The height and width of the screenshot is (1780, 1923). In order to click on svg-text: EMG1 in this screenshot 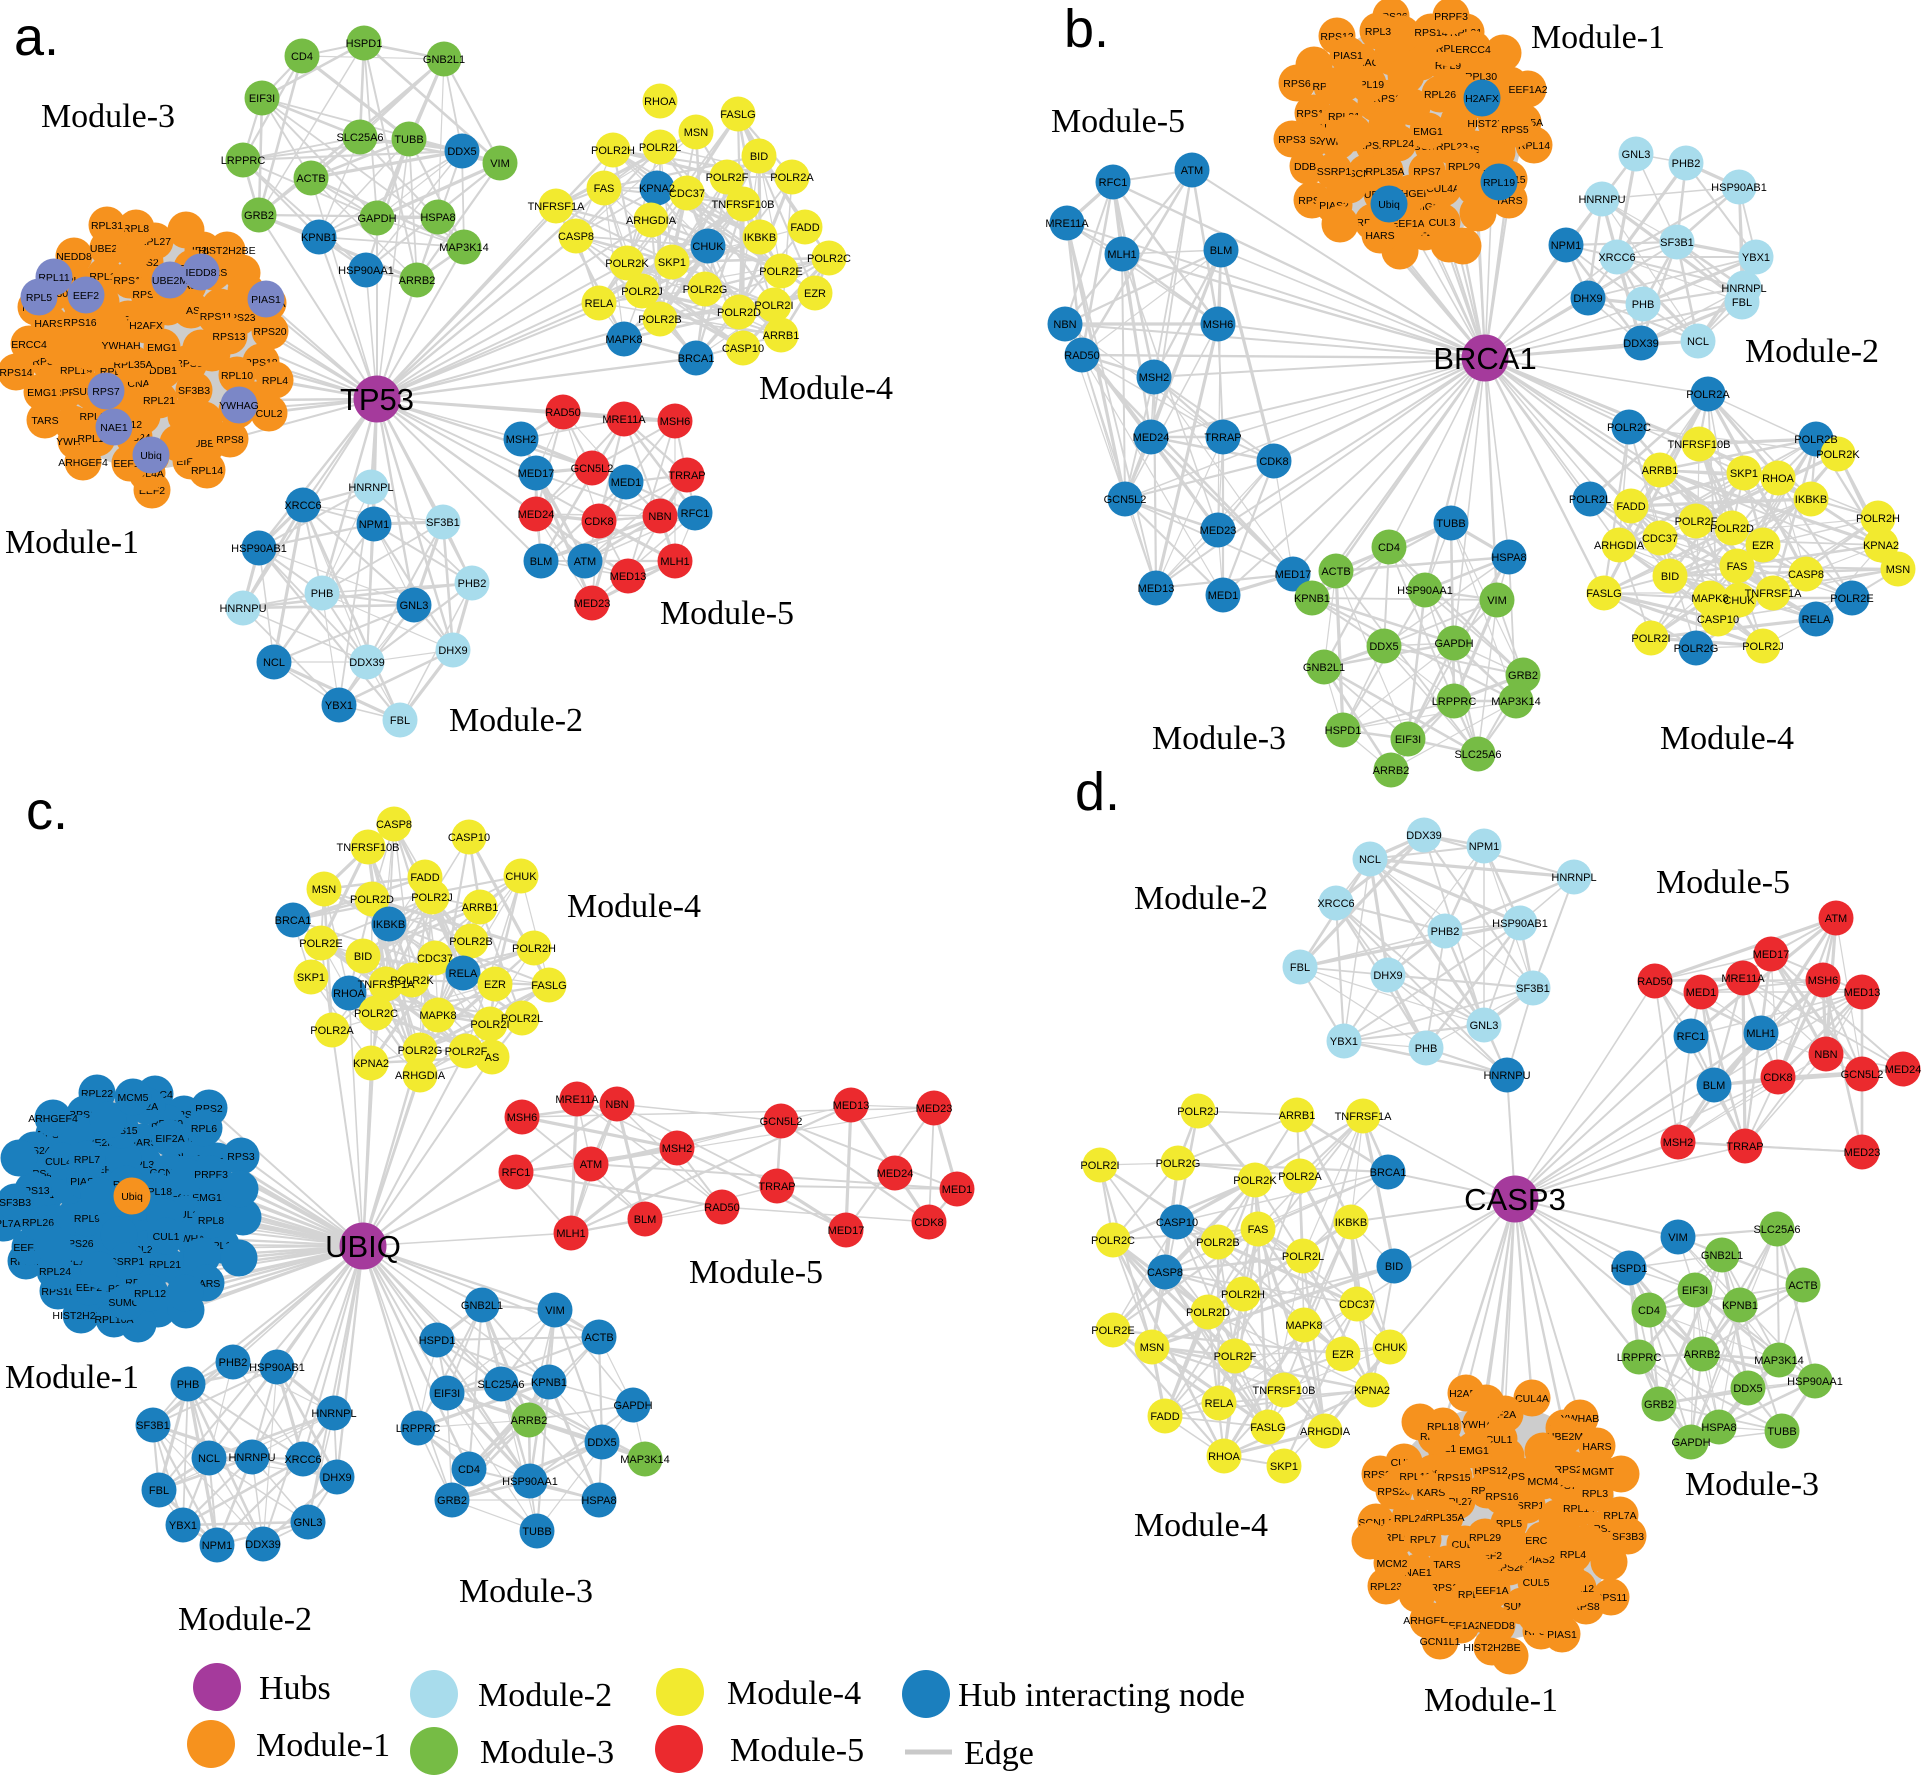, I will do `click(162, 348)`.